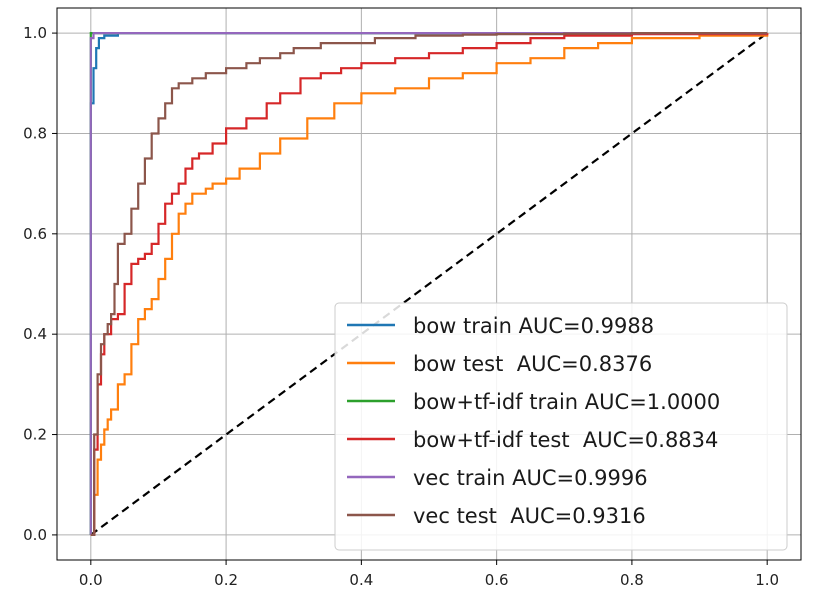 The height and width of the screenshot is (608, 825). Describe the element at coordinates (532, 364) in the screenshot. I see `legend-label-1: bow test AUC=0.8376` at that location.